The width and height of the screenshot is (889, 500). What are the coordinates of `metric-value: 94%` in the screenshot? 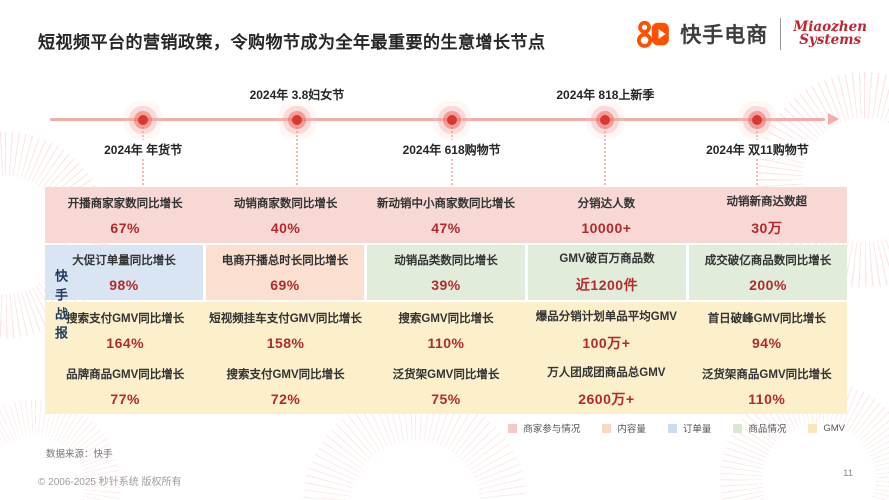 It's located at (767, 342).